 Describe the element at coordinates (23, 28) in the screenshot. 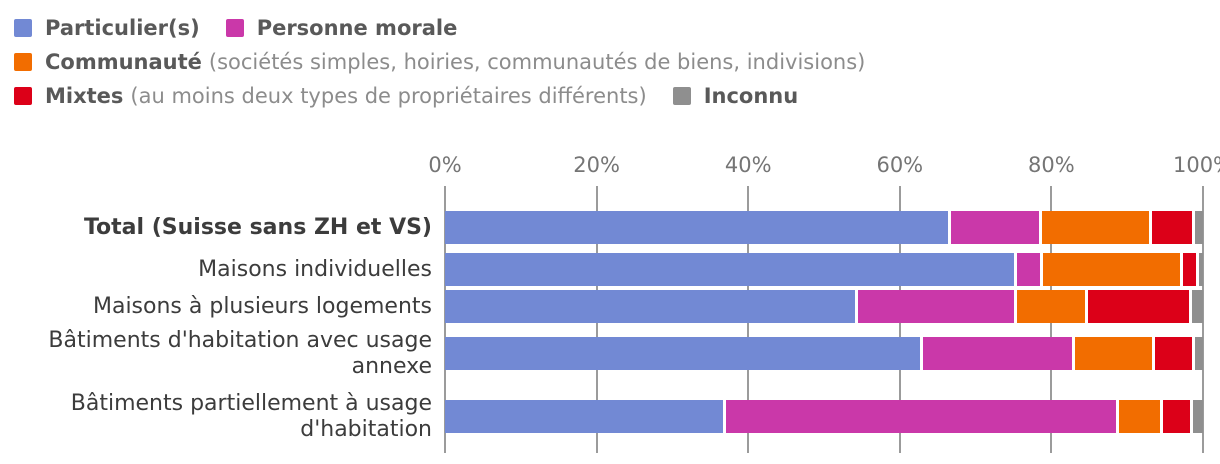

I see `legend-swatch-particuliers` at that location.